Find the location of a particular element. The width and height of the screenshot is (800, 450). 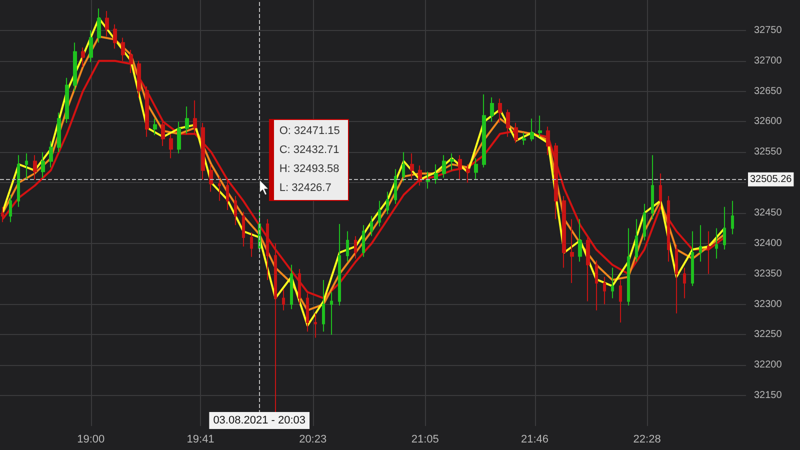

y-tick-label: 32250 is located at coordinates (768, 334).